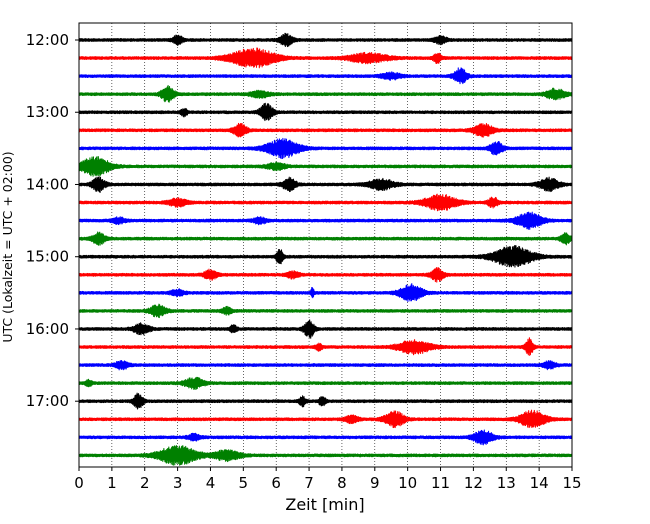  What do you see at coordinates (328, 479) in the screenshot?
I see `x-axis: 0 1 2 3 4 5 6 7 8 9 10 11 12 13 14 15` at bounding box center [328, 479].